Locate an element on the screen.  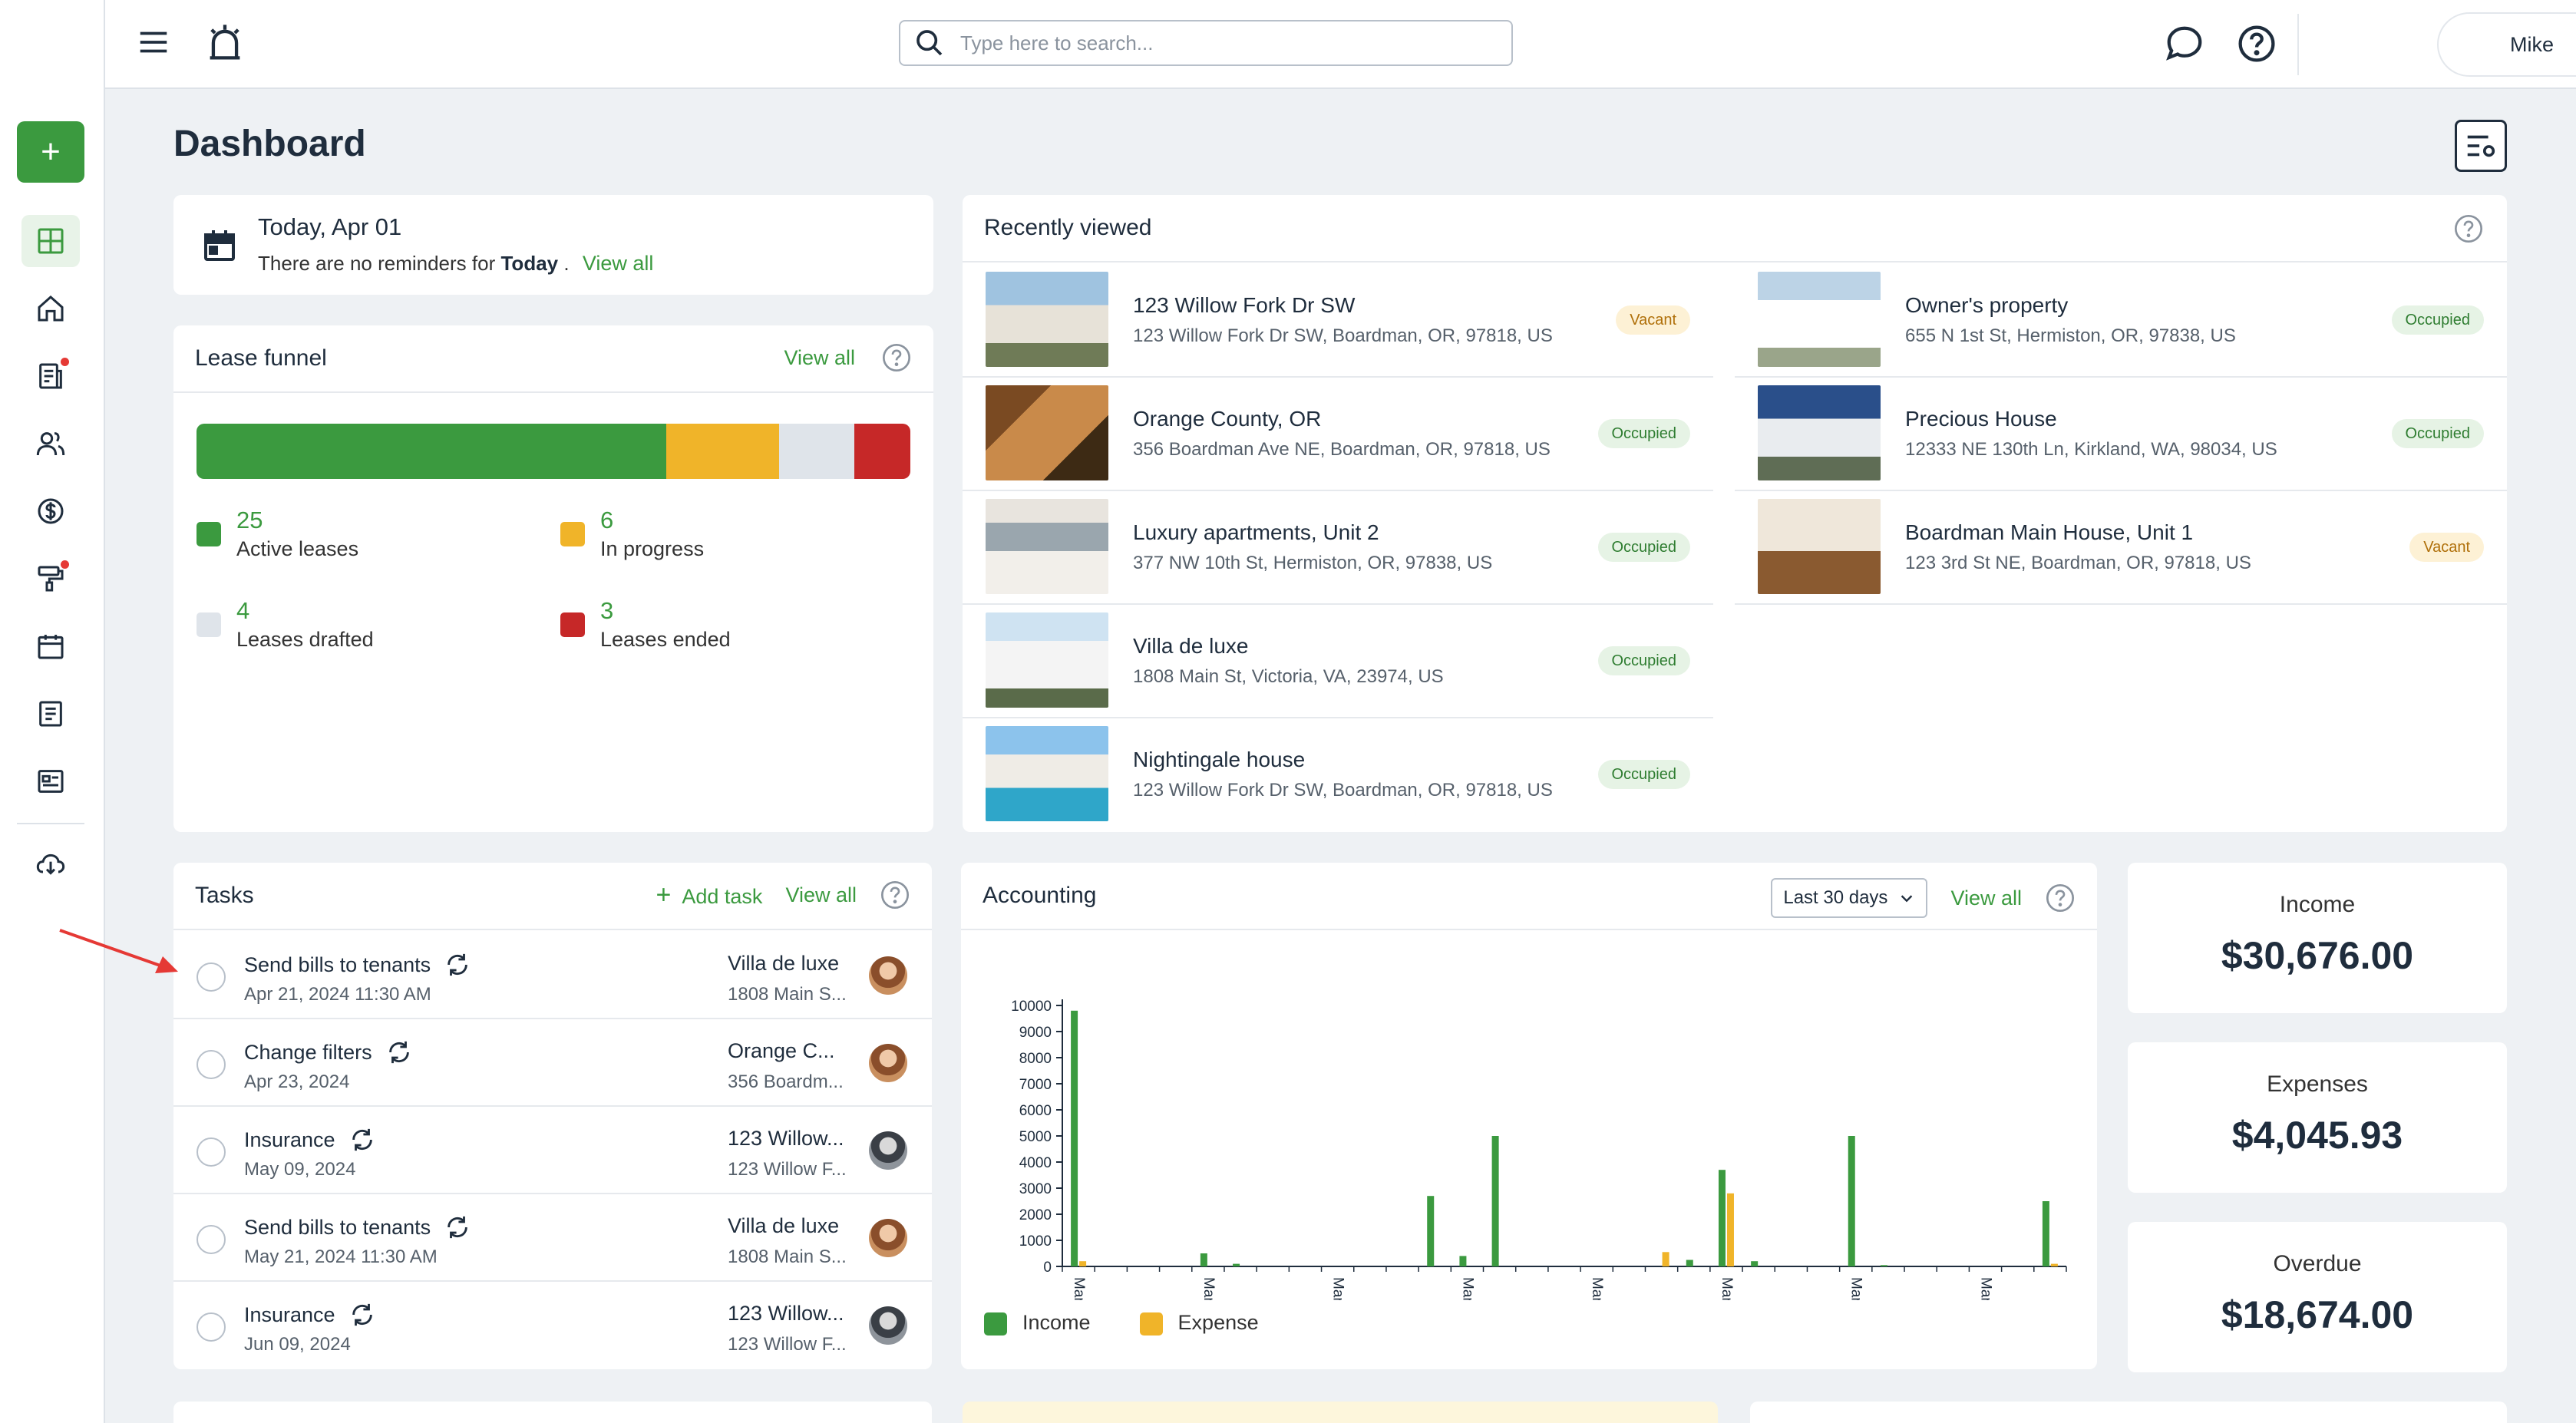
property-address: 377 NW 10th St, Hermiston, OR, 97838, US is located at coordinates (1313, 563).